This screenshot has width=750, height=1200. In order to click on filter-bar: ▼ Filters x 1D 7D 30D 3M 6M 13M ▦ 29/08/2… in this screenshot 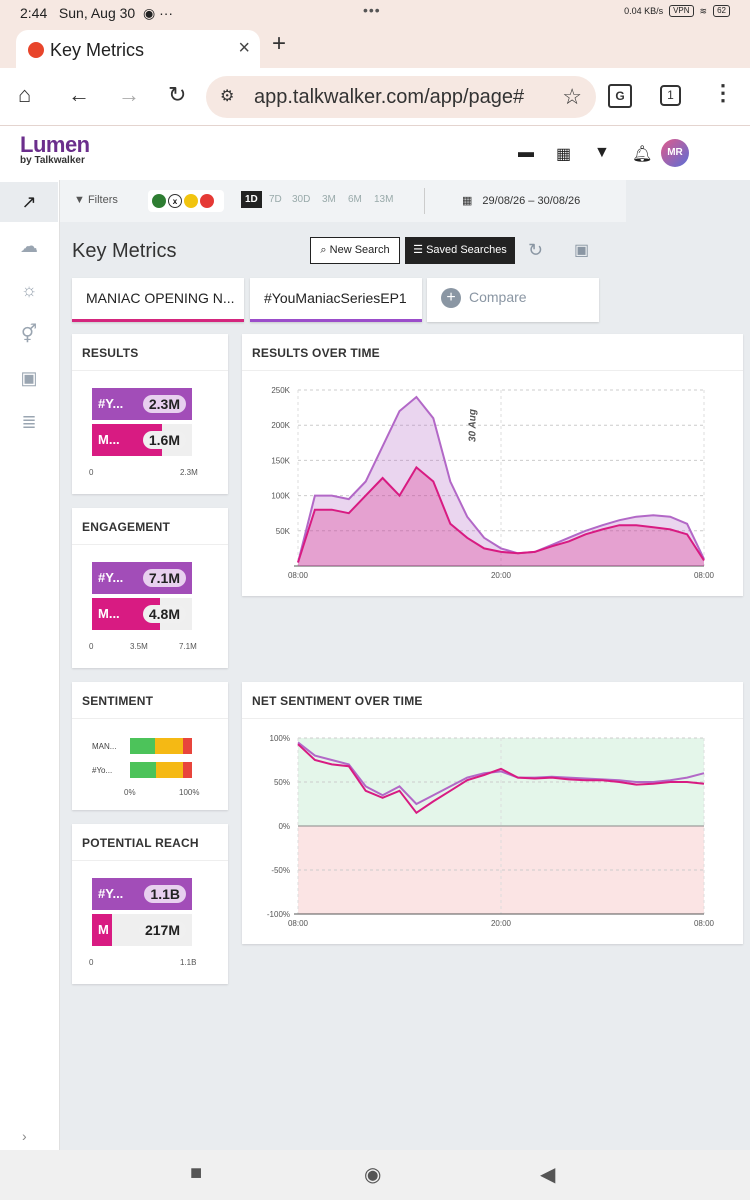, I will do `click(343, 201)`.